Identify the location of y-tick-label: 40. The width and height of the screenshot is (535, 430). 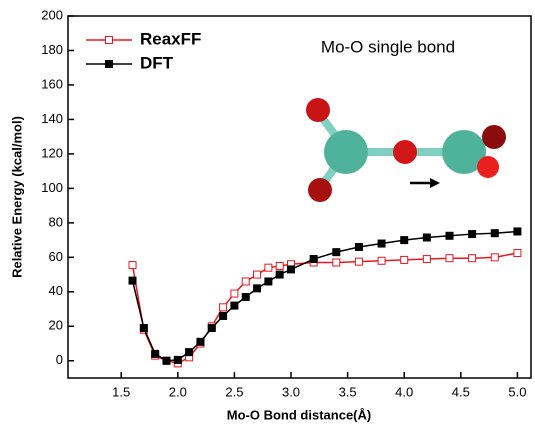
(56, 290).